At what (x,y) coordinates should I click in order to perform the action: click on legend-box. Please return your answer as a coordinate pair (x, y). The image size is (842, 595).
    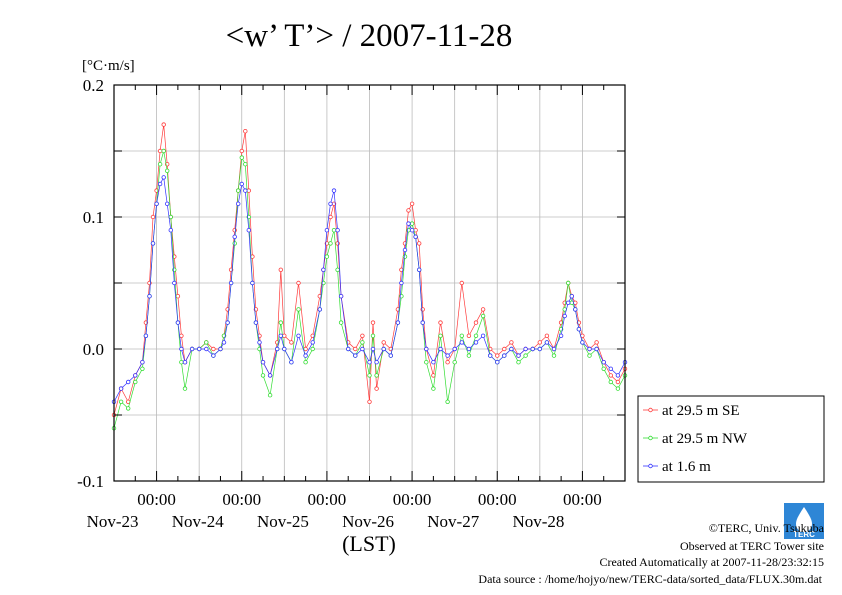
    Looking at the image, I should click on (731, 439).